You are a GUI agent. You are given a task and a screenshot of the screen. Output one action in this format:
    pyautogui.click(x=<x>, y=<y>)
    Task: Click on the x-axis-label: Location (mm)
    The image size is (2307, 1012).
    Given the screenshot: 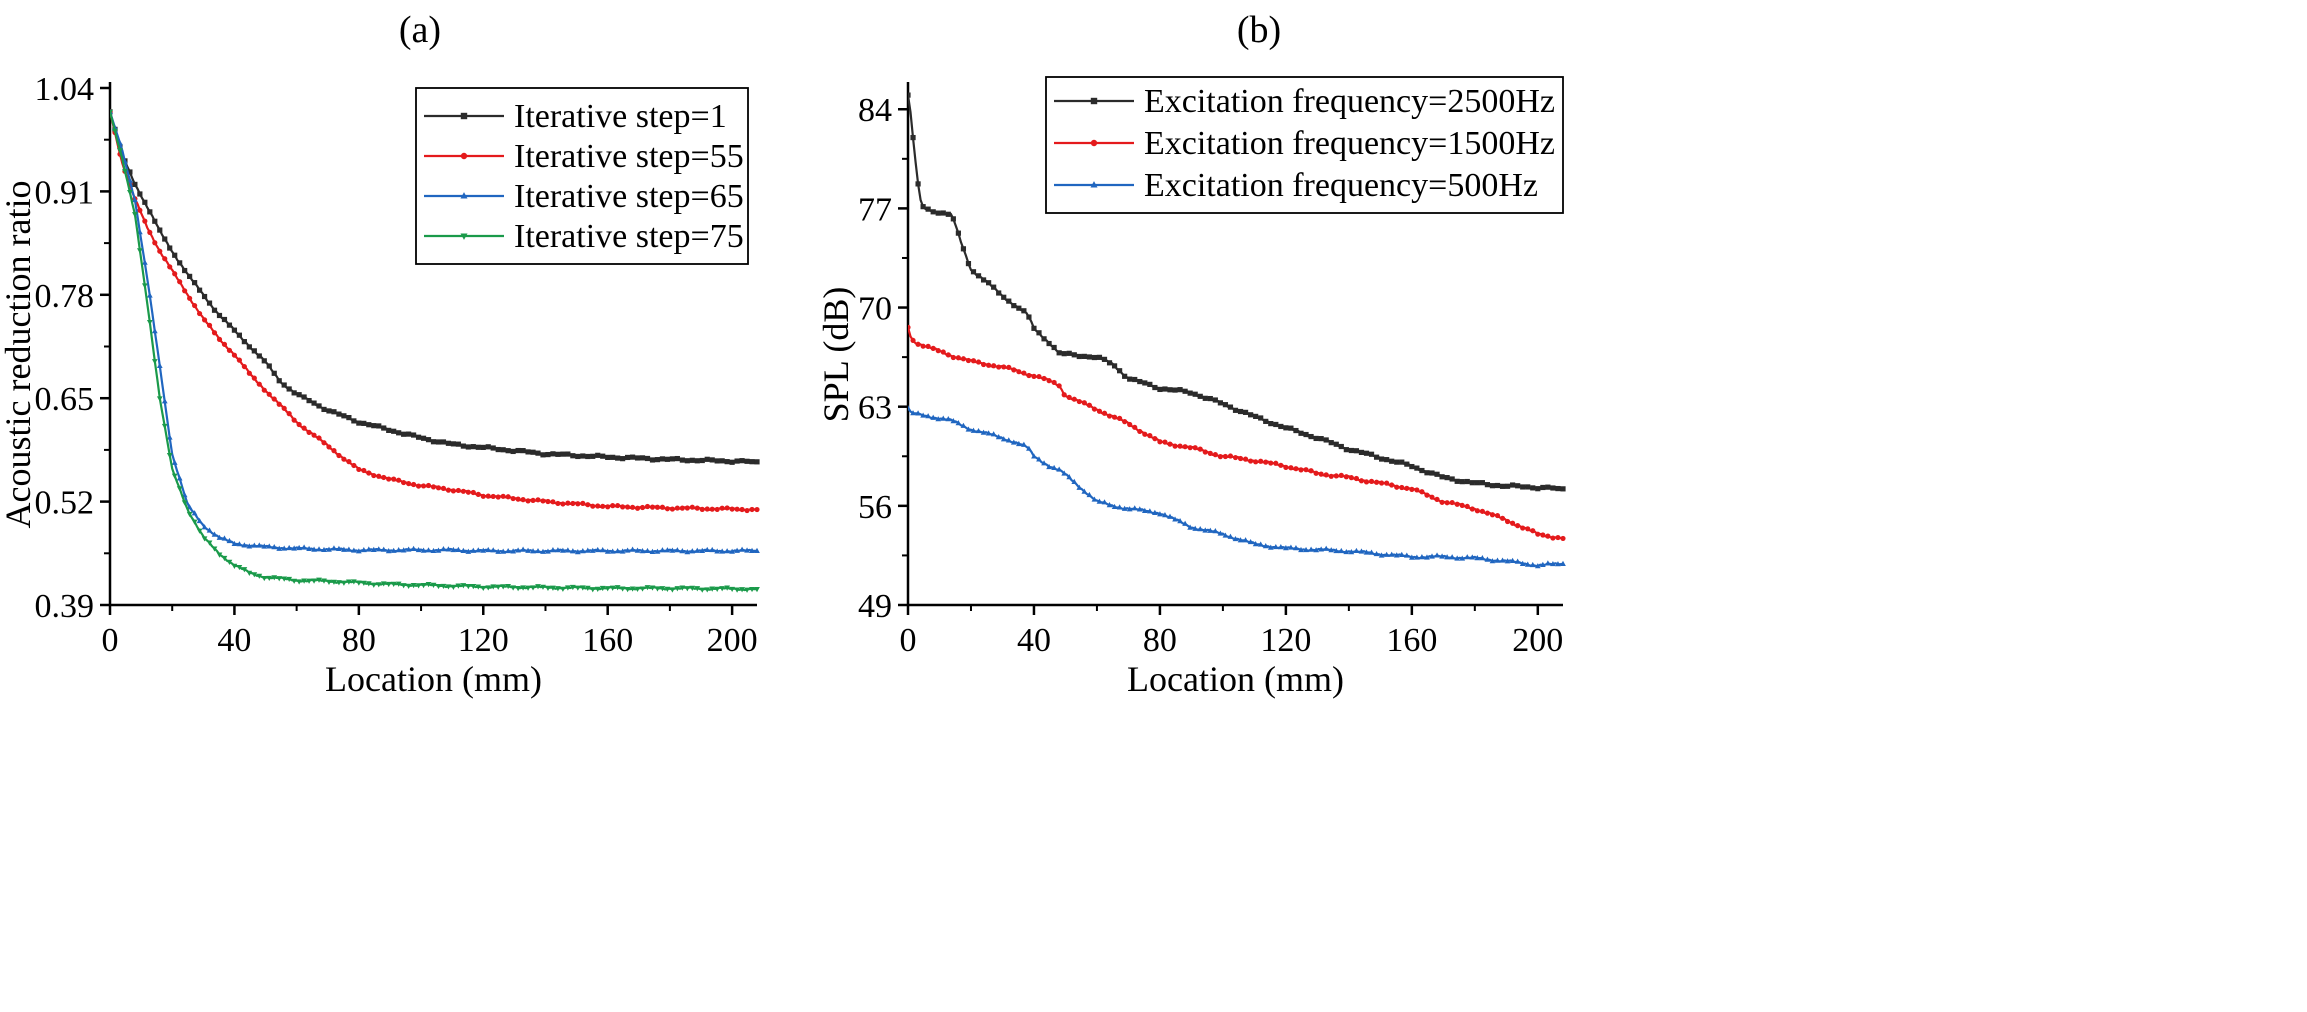 What is the action you would take?
    pyautogui.click(x=1235, y=679)
    